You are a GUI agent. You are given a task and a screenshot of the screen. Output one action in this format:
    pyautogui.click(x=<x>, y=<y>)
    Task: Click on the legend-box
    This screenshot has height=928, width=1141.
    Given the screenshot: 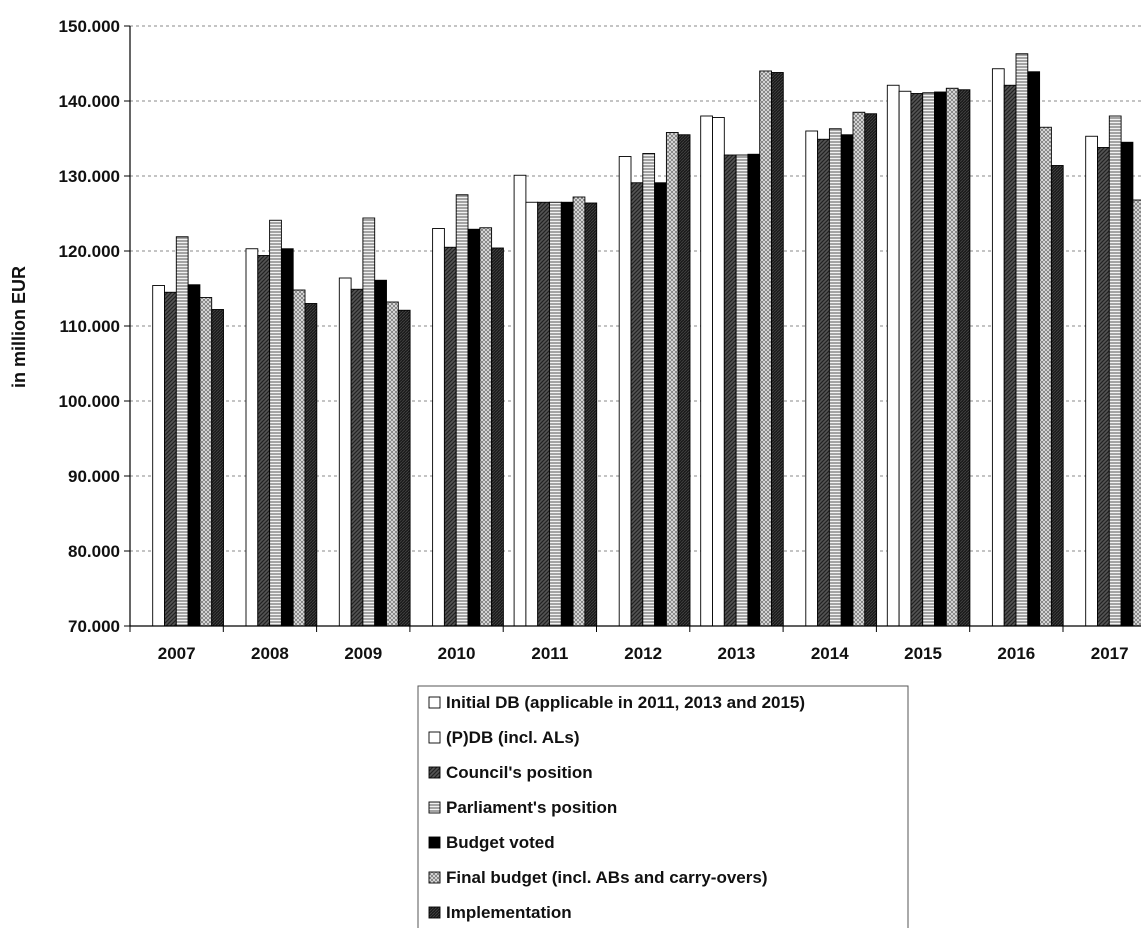 What is the action you would take?
    pyautogui.click(x=663, y=806)
    